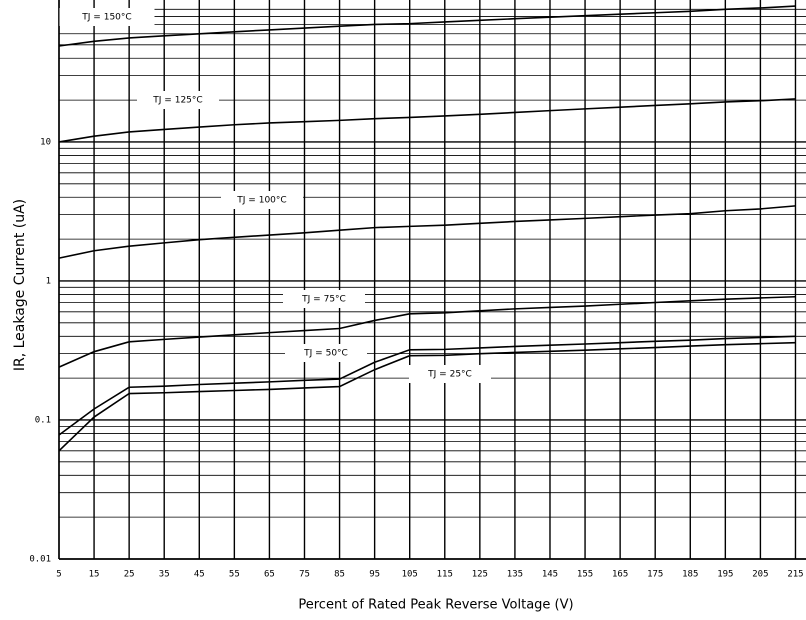 This screenshot has height=620, width=806. Describe the element at coordinates (725, 575) in the screenshot. I see `x-tick-label: 195` at that location.